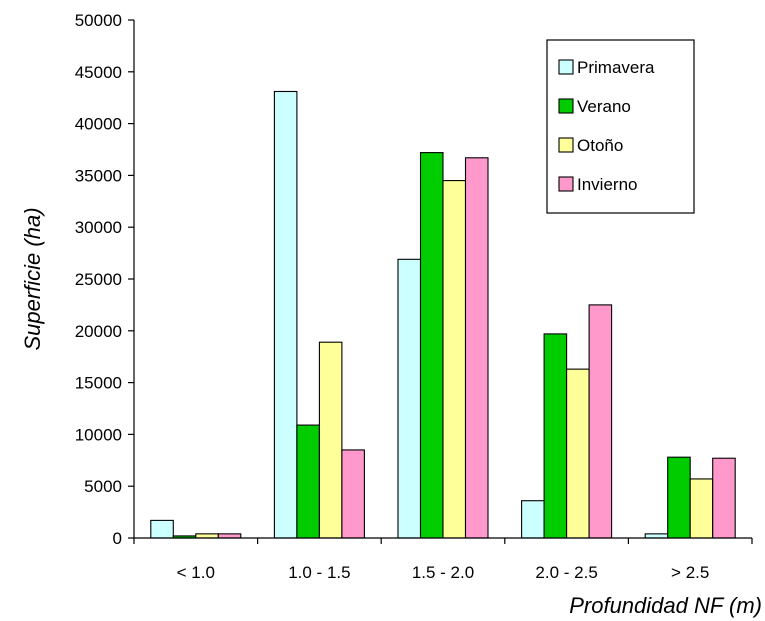 The height and width of the screenshot is (621, 765). What do you see at coordinates (701, 508) in the screenshot?
I see `bar-otoño-5` at bounding box center [701, 508].